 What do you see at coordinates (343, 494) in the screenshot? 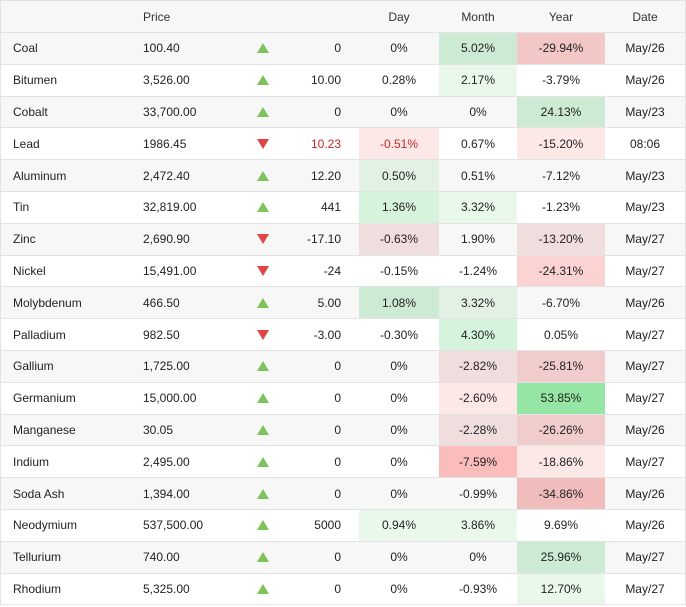
I see `table-row: Soda Ash 1,394.00 0 0% -0.99% -34.86% May/26` at bounding box center [343, 494].